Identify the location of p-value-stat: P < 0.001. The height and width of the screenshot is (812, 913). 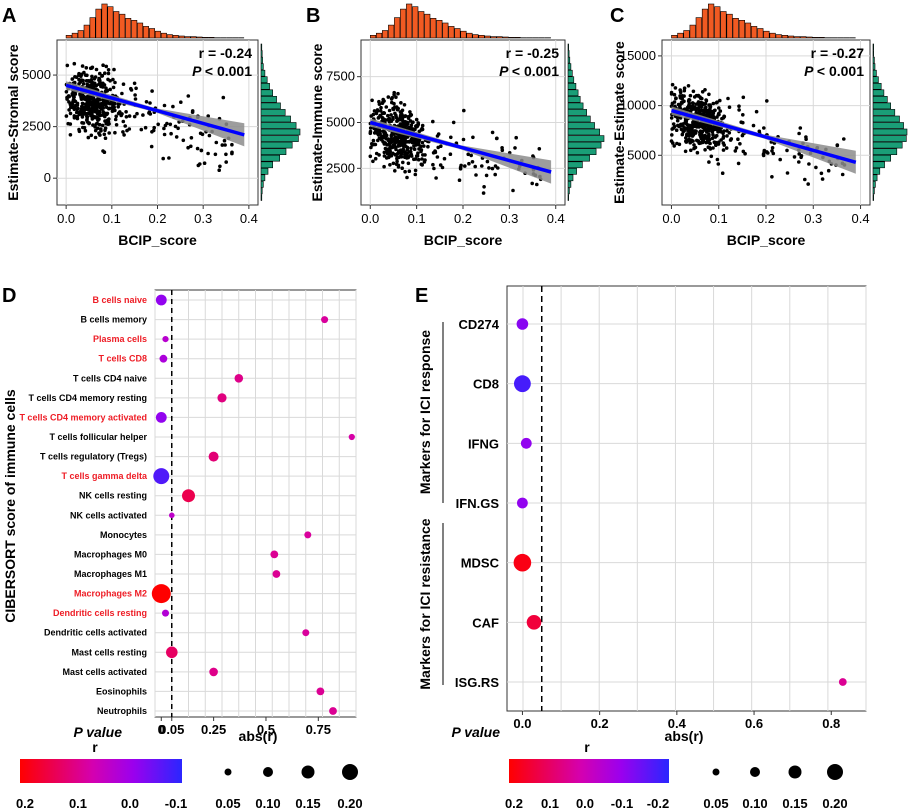
(834, 71).